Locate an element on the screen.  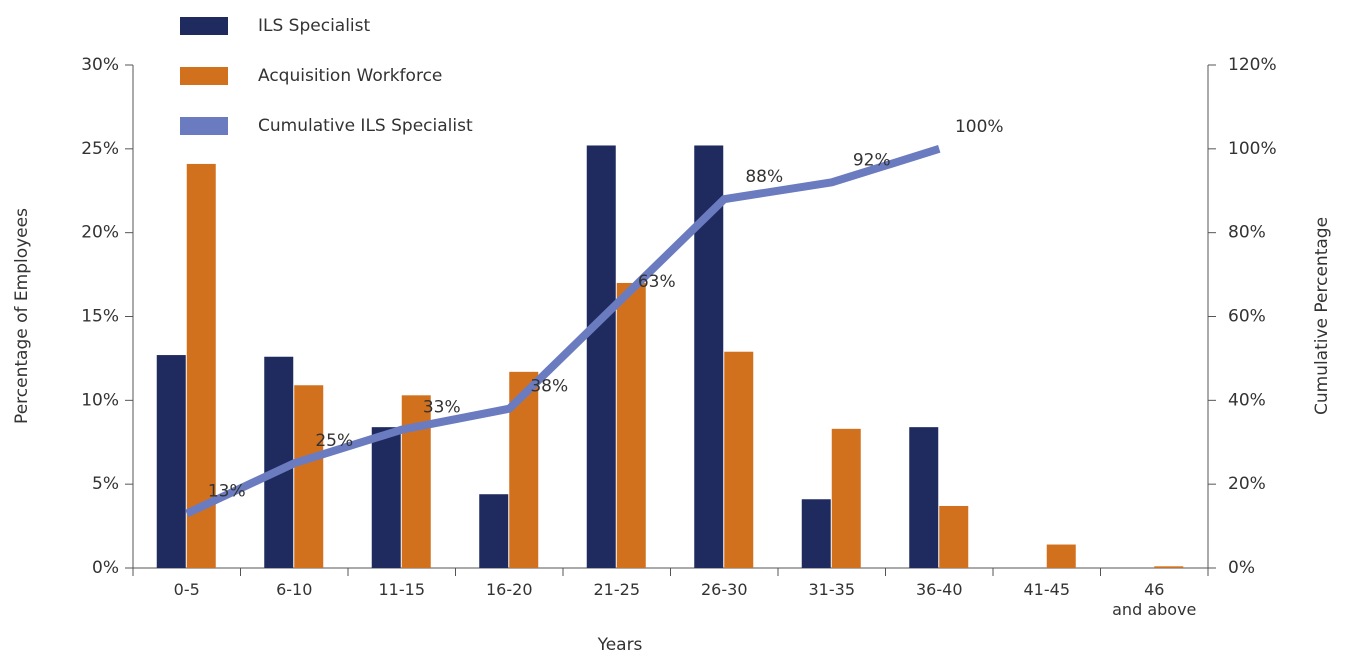
y2-tick-label: 120% is located at coordinates (1252, 65).